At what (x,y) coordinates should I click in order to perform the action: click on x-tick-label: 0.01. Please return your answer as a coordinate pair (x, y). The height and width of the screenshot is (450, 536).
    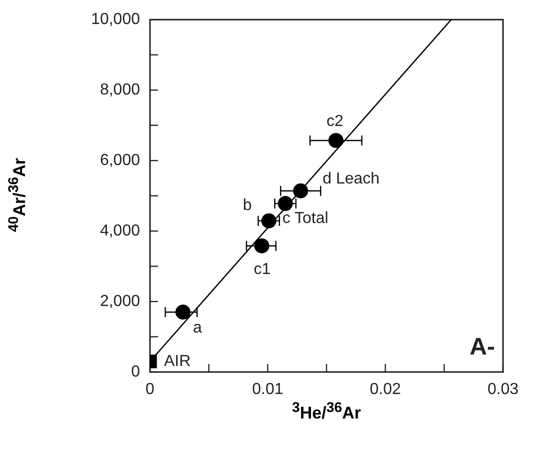
    Looking at the image, I should click on (268, 389).